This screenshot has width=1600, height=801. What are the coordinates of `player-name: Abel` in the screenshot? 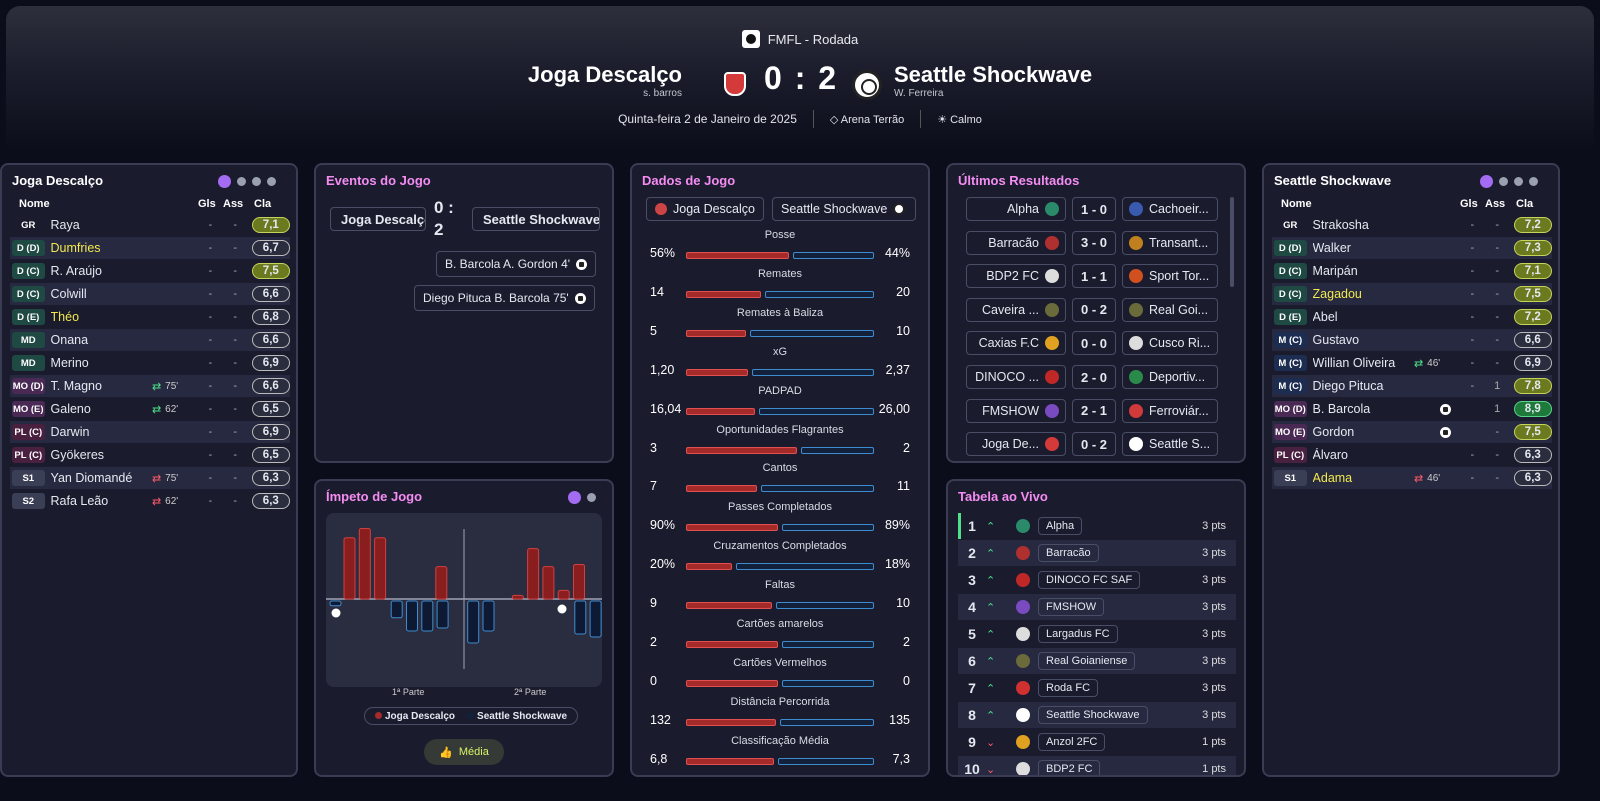 It's located at (1325, 317).